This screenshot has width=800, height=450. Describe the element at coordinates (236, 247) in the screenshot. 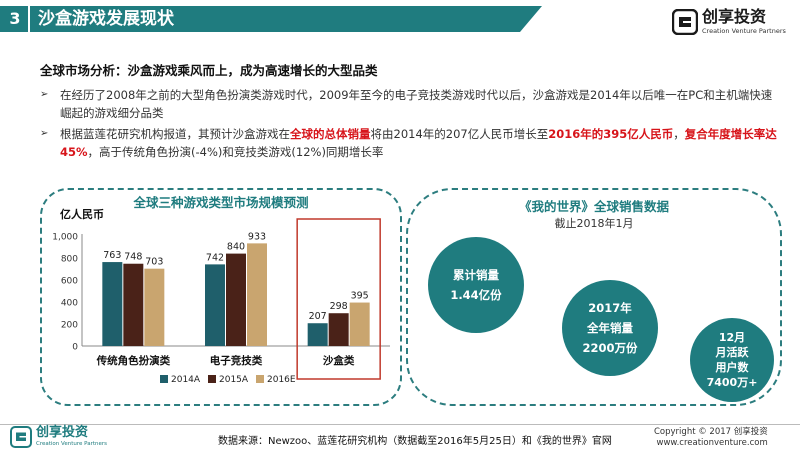

I see `bar-value-label: 840` at that location.